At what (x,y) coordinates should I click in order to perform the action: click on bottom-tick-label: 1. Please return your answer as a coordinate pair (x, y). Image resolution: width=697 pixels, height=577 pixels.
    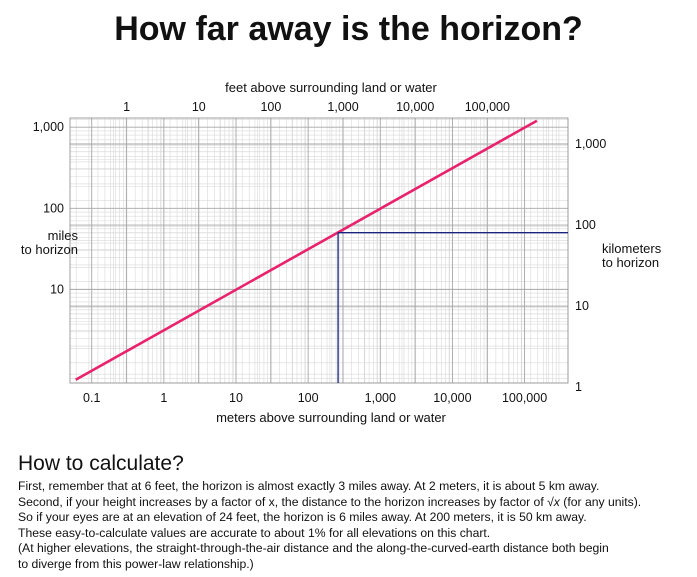
    Looking at the image, I should click on (163, 398).